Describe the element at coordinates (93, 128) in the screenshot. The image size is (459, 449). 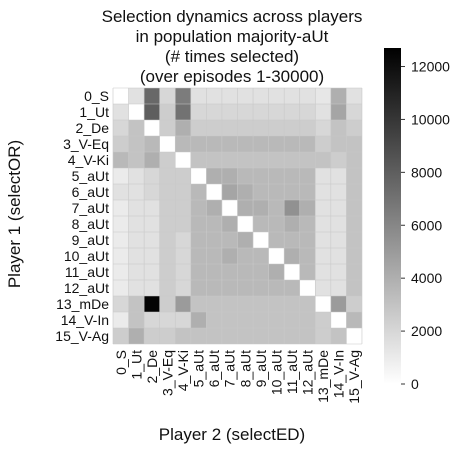
I see `y-tick-label: 2_De` at that location.